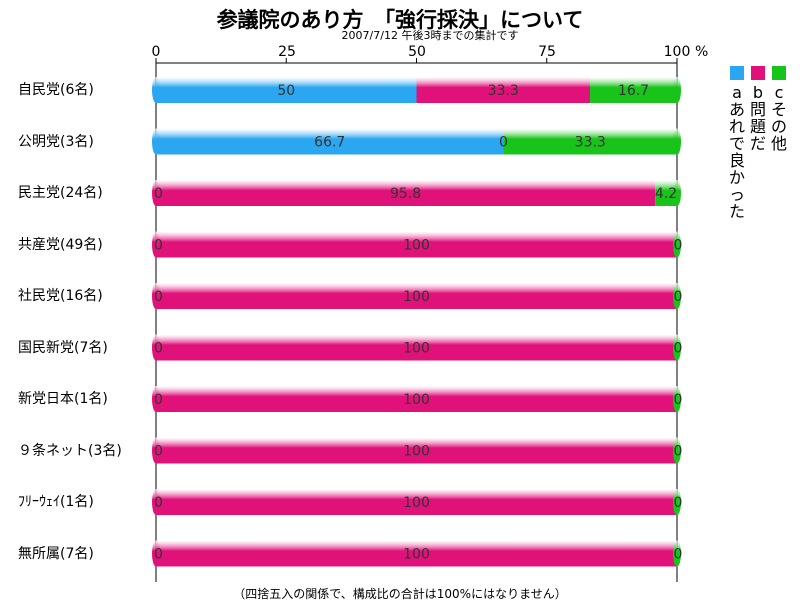 Image resolution: width=800 pixels, height=602 pixels. What do you see at coordinates (758, 73) in the screenshot?
I see `legend-swatch-b` at bounding box center [758, 73].